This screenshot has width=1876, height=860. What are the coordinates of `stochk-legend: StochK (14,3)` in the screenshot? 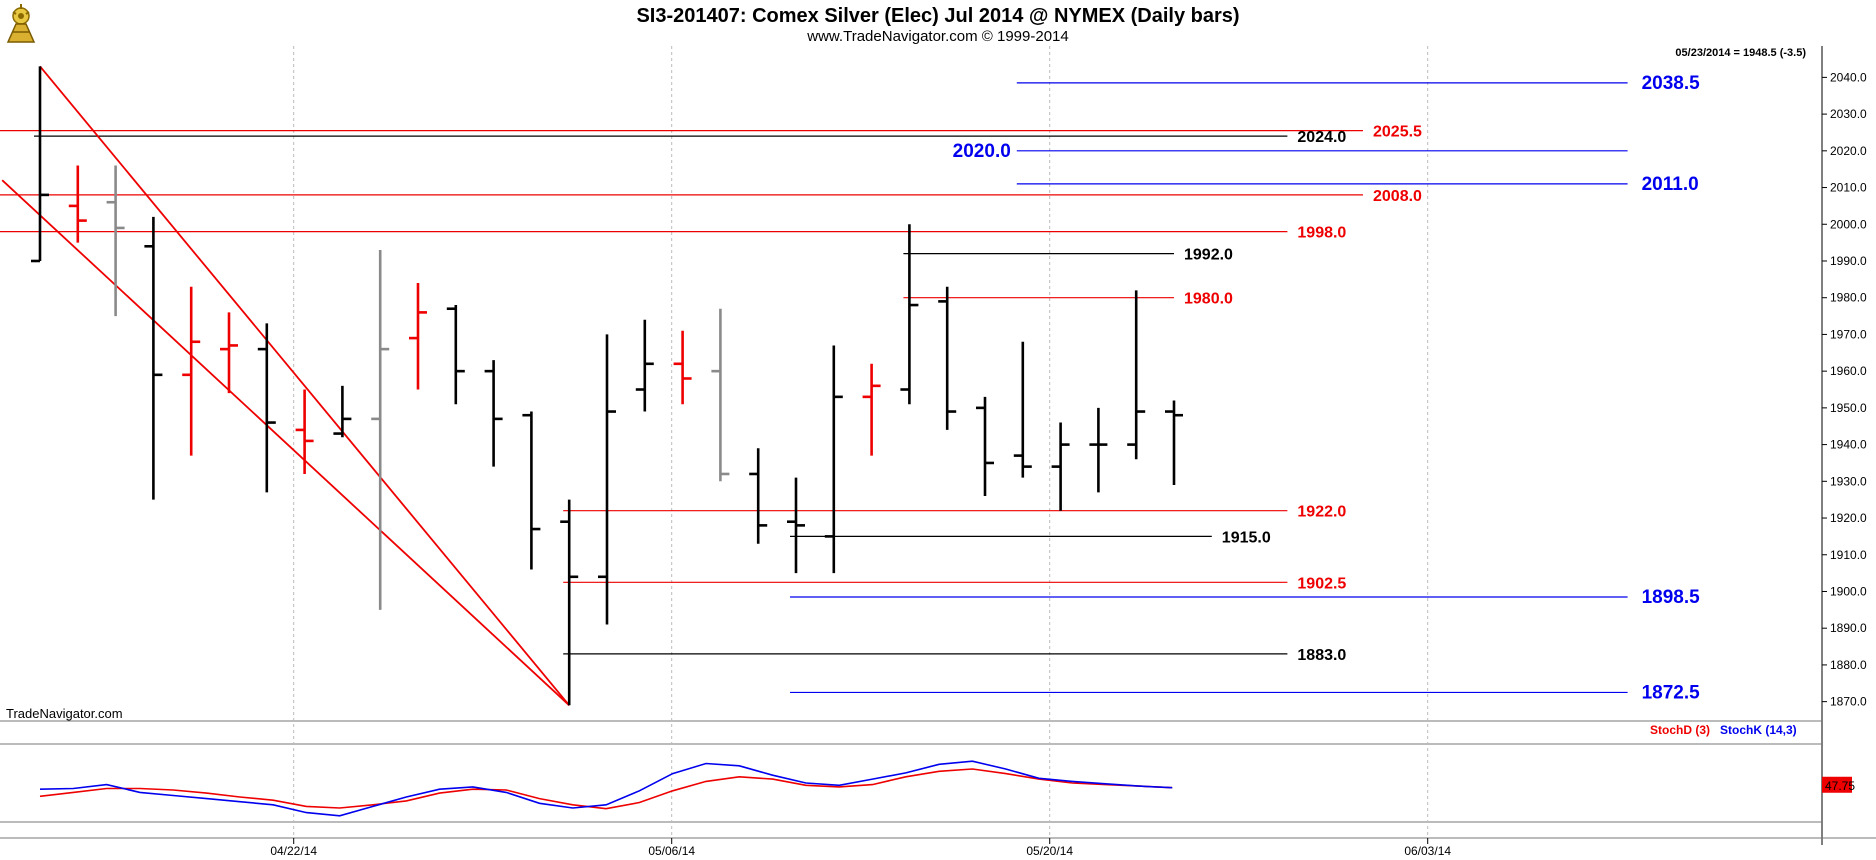 It's located at (1758, 730).